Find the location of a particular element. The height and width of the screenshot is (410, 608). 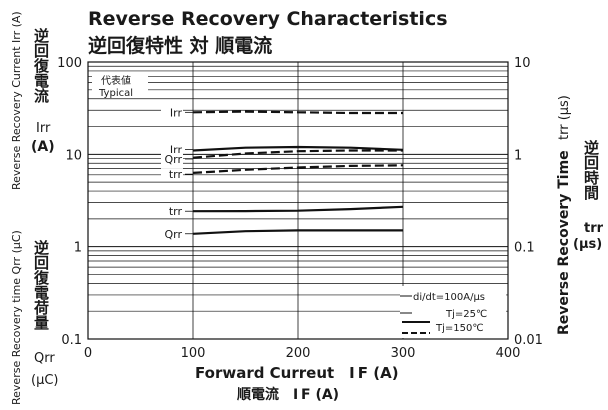

typical-jp: 代表値 is located at coordinates (116, 80).